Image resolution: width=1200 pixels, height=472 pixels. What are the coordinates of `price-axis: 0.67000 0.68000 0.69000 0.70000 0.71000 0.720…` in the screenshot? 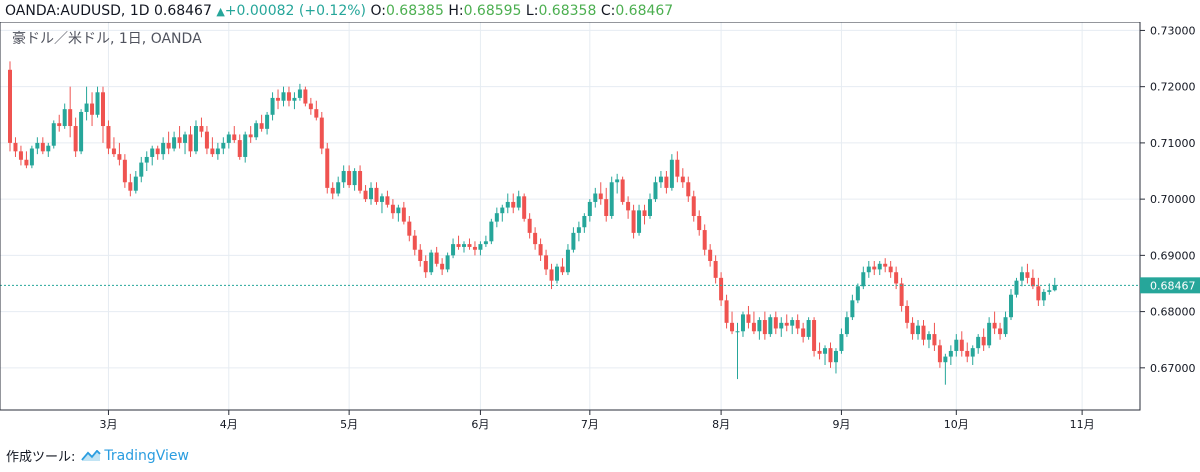 It's located at (1168, 199).